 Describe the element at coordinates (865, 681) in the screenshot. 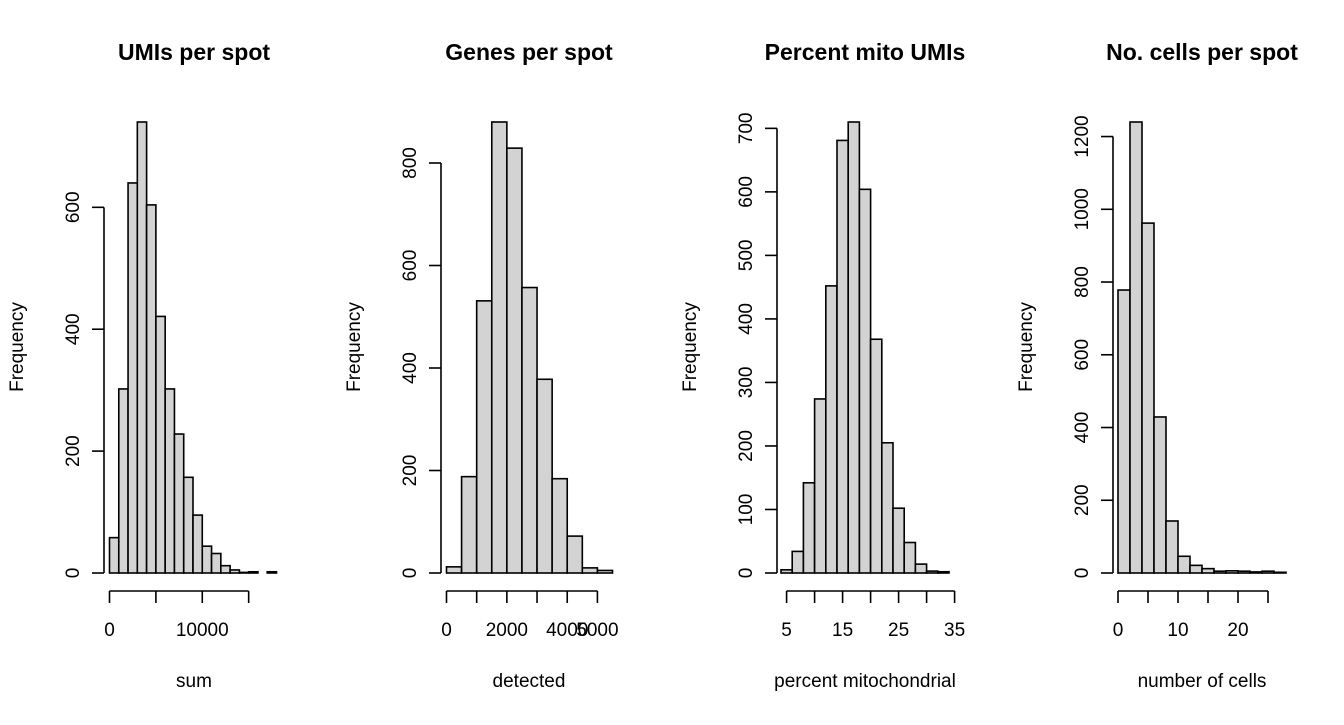

I see `x-axis-label: percent mitochondrial` at that location.